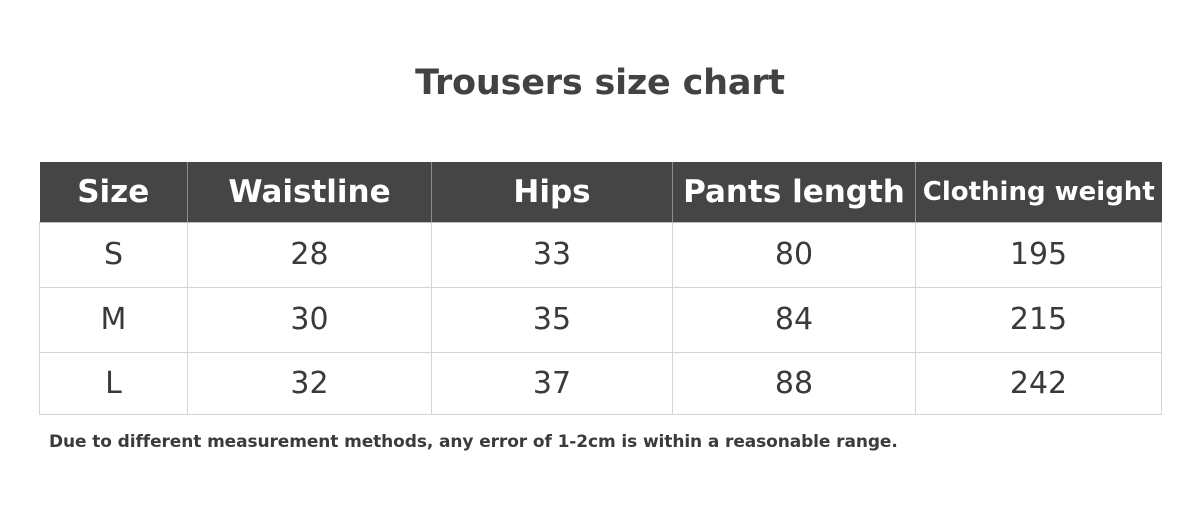 The width and height of the screenshot is (1200, 515). I want to click on cell-size: L, so click(113, 383).